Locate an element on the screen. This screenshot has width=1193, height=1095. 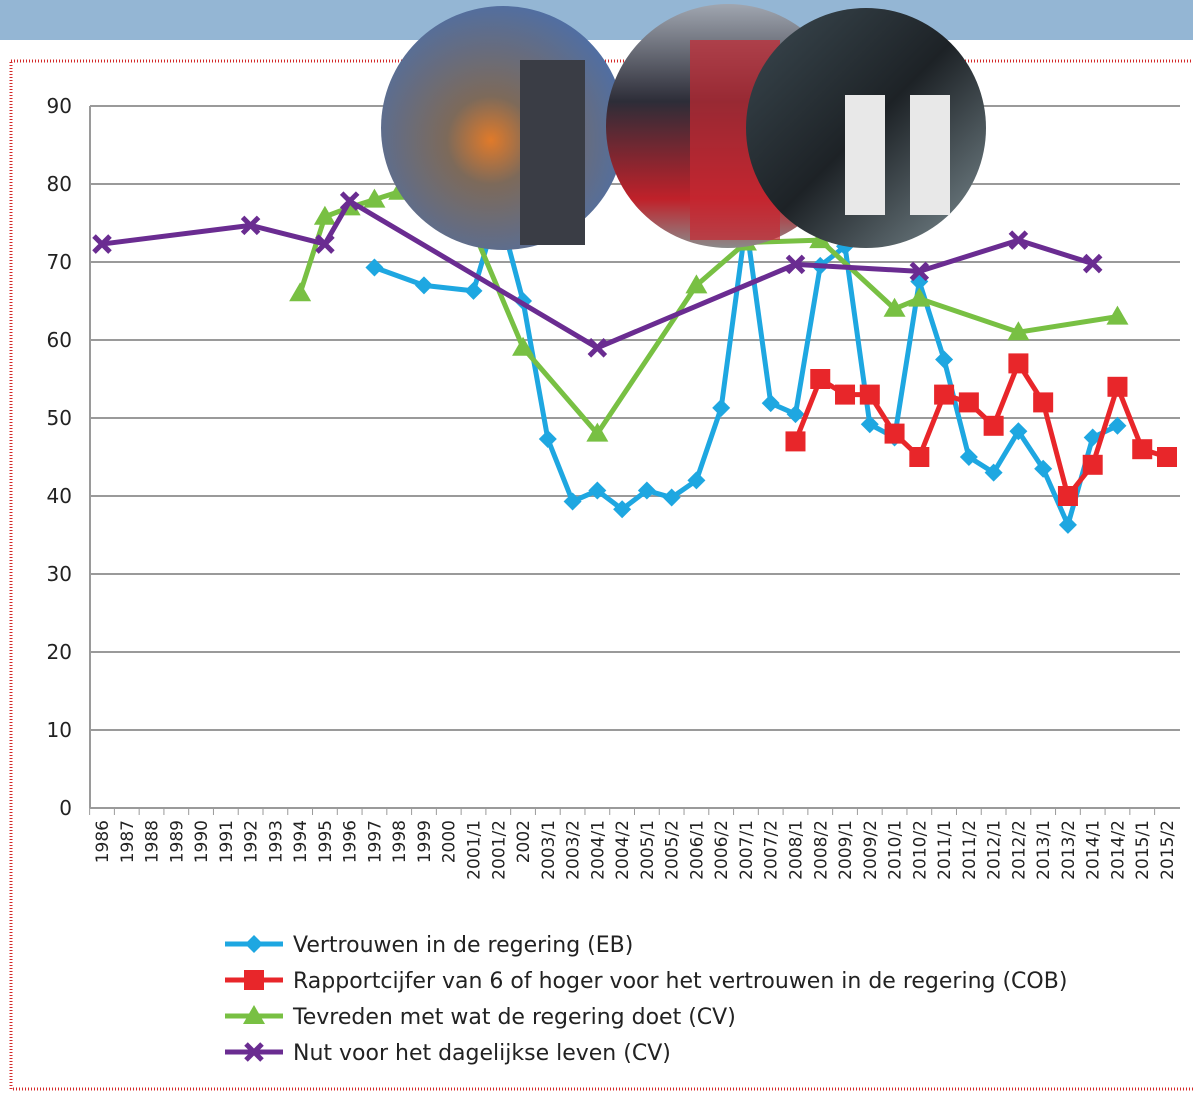
x-tick-label: 2005/2 is located at coordinates (673, 850).